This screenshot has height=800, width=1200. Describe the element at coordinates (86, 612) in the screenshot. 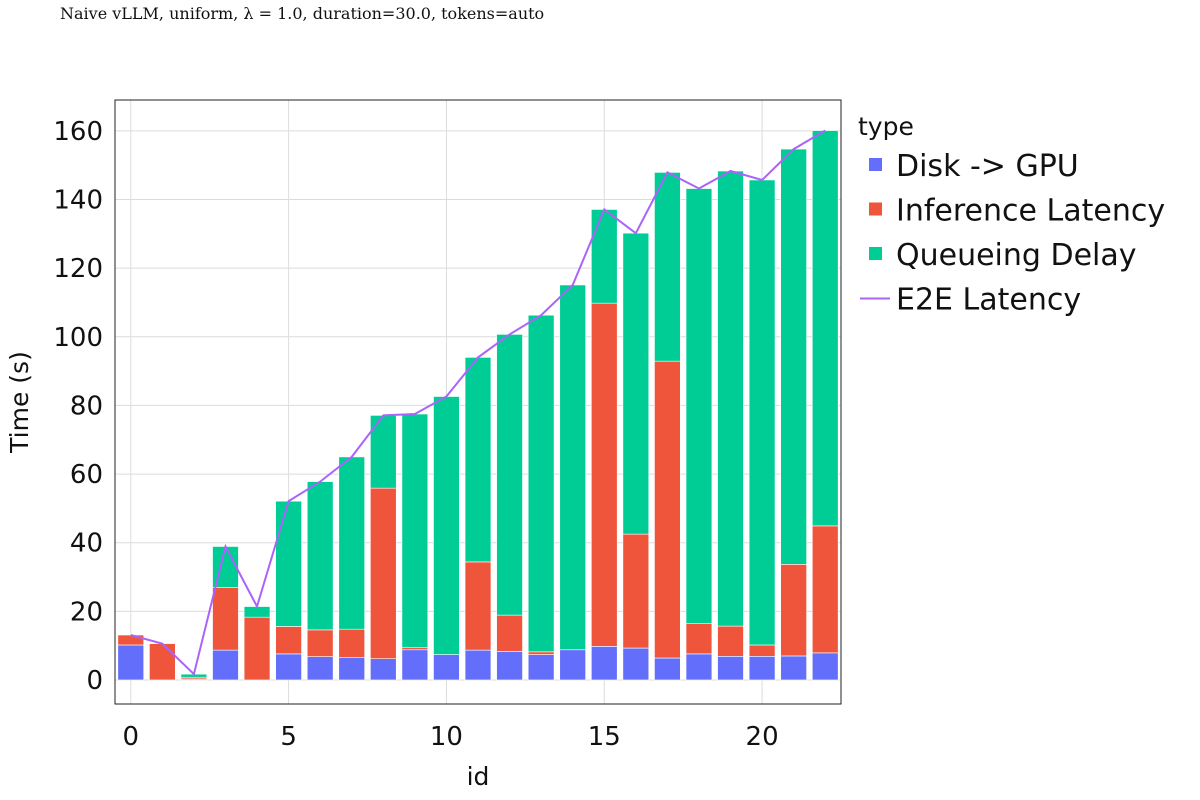

I see `y-tick-label: 20` at that location.